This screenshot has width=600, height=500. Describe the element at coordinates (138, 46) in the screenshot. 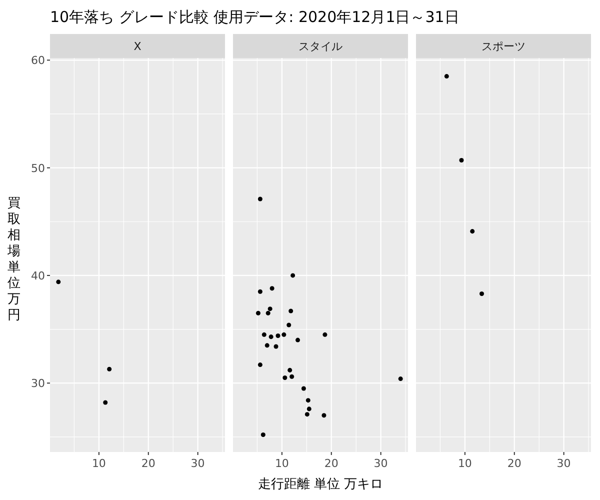

I see `chart-subtitle: X` at that location.